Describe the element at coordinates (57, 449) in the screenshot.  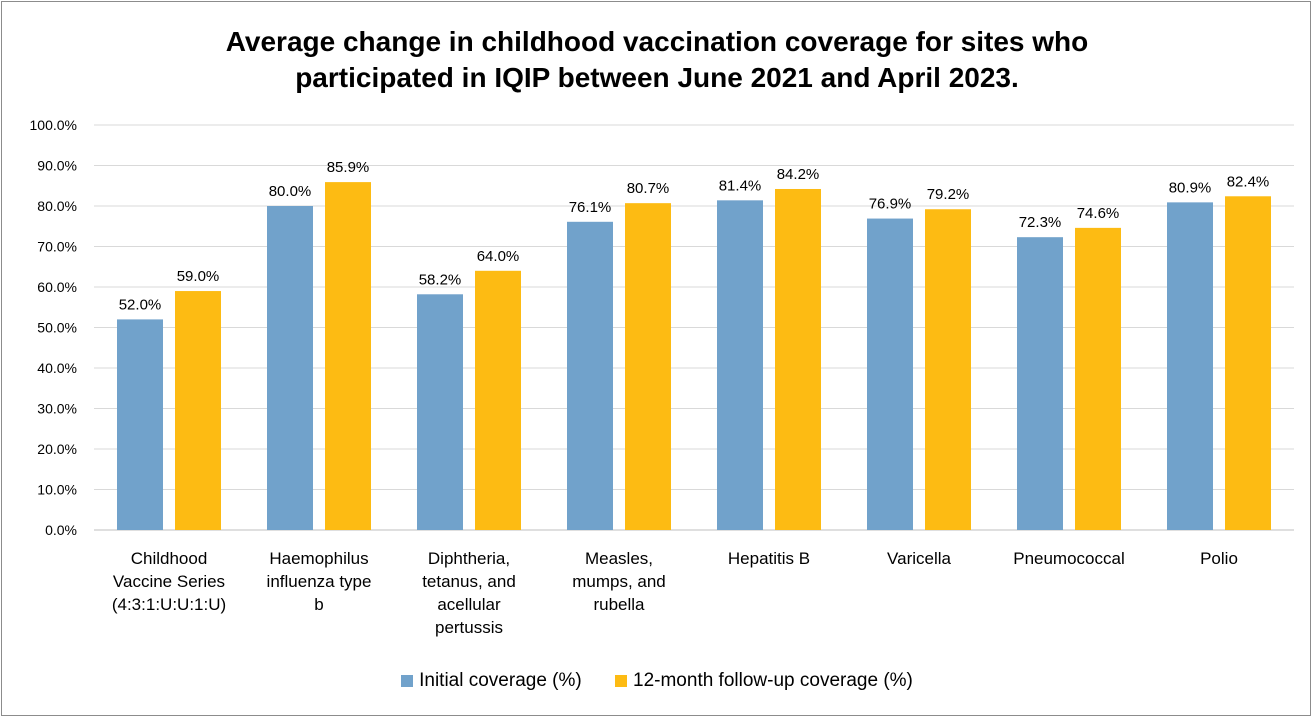
I see `y-tick-label: 20.0%` at that location.